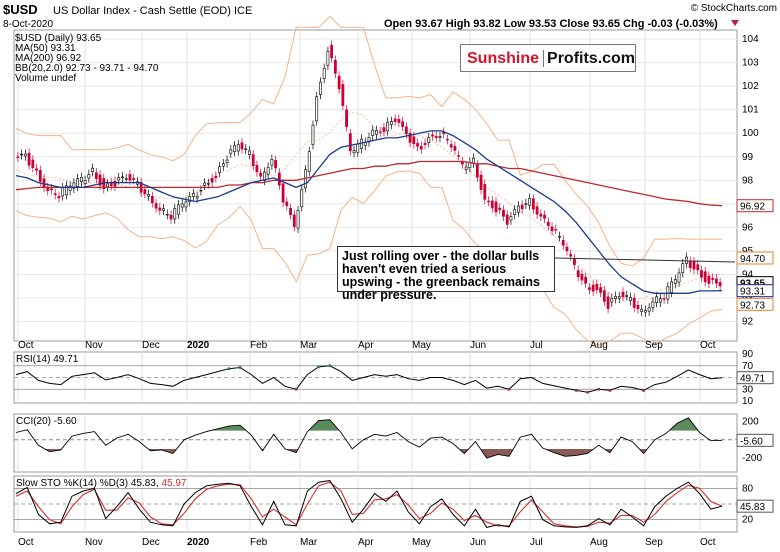 The height and width of the screenshot is (552, 780). Describe the element at coordinates (748, 180) in the screenshot. I see `price-y-tick: 98` at that location.